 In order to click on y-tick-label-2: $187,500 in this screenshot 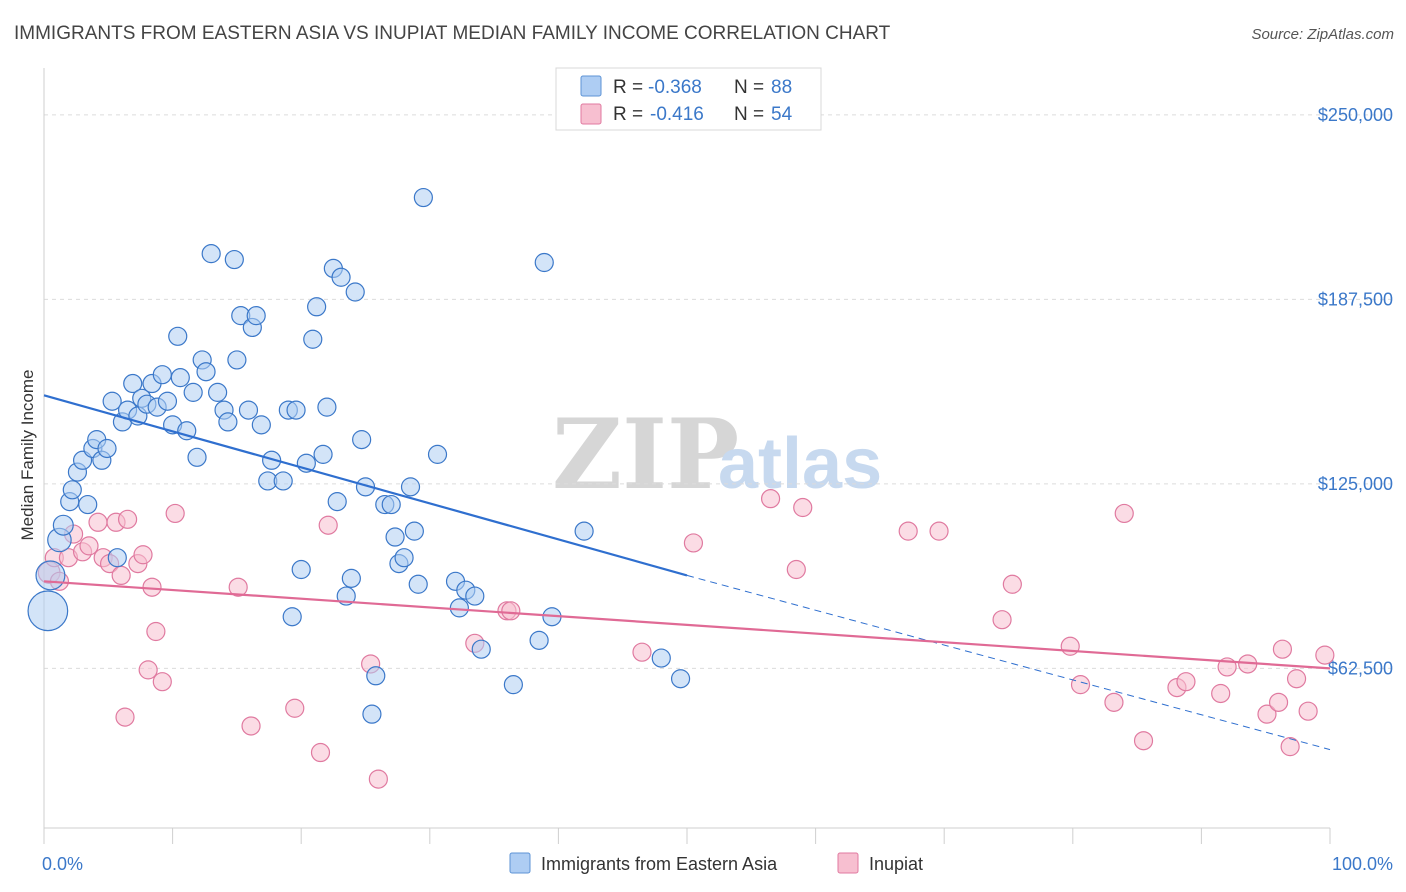, I will do `click(1355, 299)`.